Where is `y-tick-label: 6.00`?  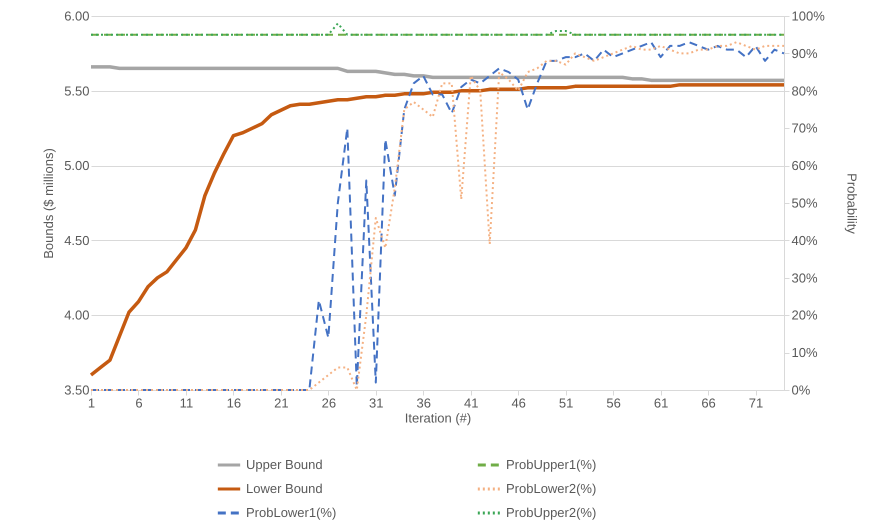 y-tick-label: 6.00 is located at coordinates (77, 16).